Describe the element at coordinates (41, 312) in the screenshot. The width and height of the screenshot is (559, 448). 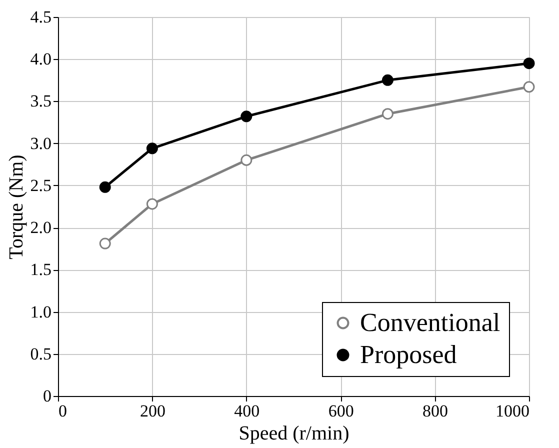
I see `y-tick-label: 1.0` at that location.